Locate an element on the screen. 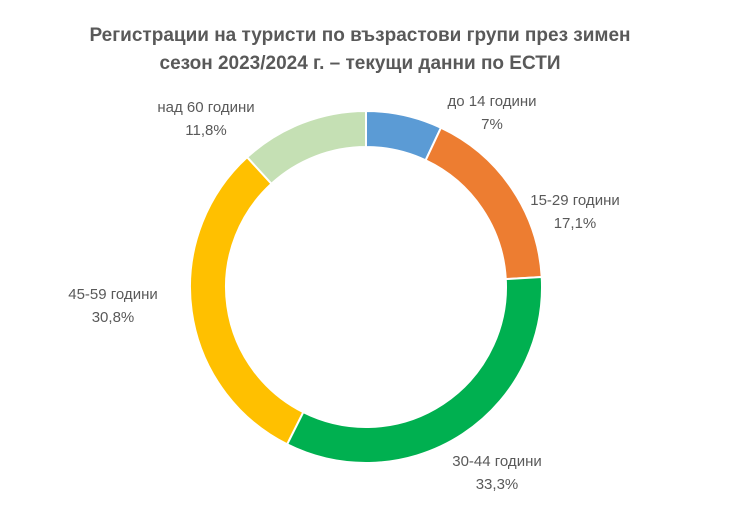  slice-label: 15-29 години is located at coordinates (574, 200).